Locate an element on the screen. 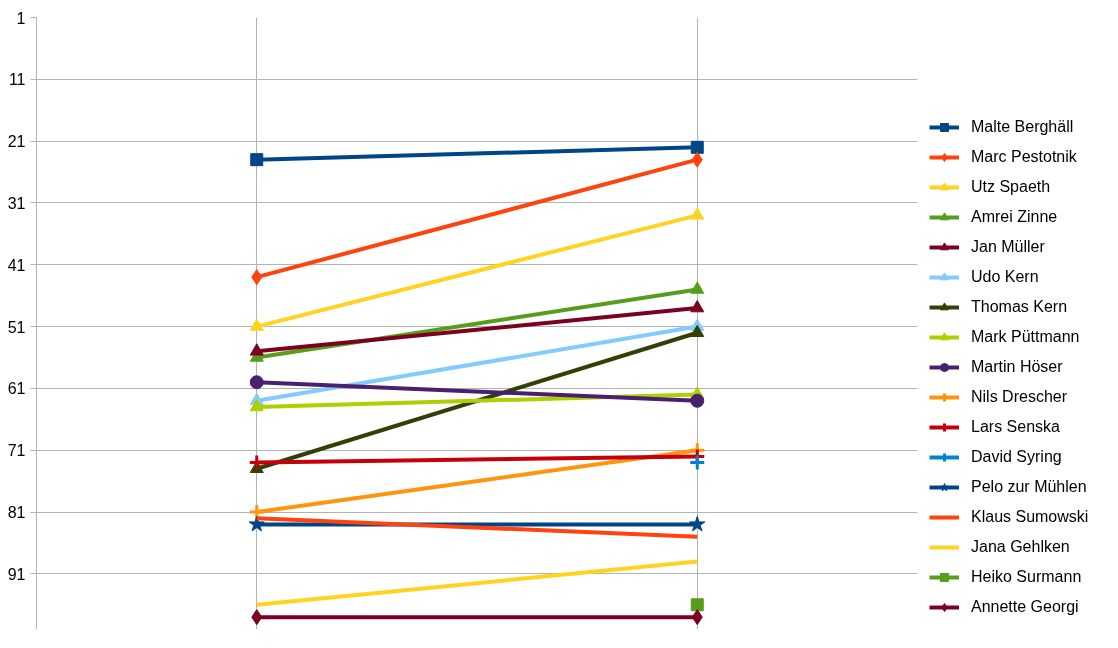 This screenshot has height=648, width=1118. y-tick-label: 71 is located at coordinates (16, 451).